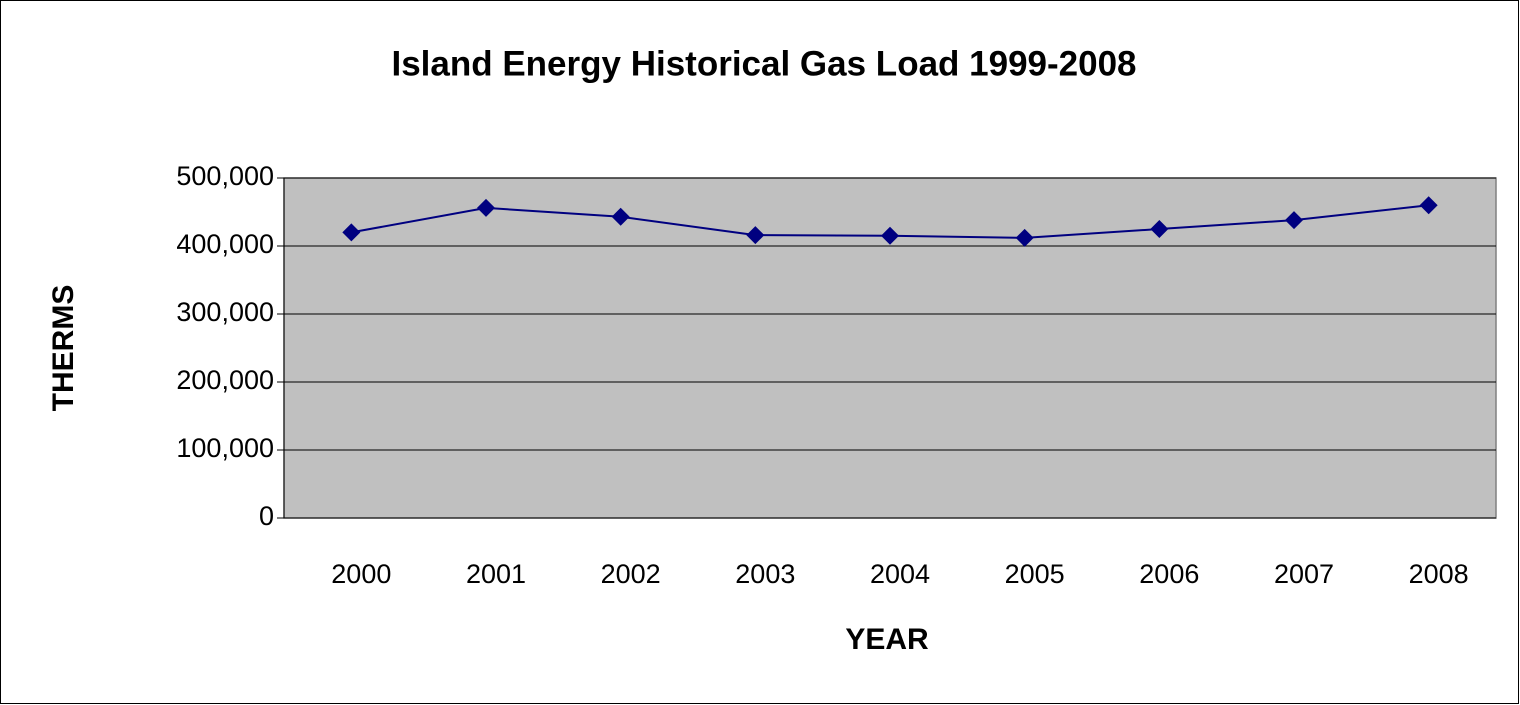 This screenshot has height=705, width=1520. Describe the element at coordinates (1304, 574) in the screenshot. I see `x-tick-label: 2007` at that location.